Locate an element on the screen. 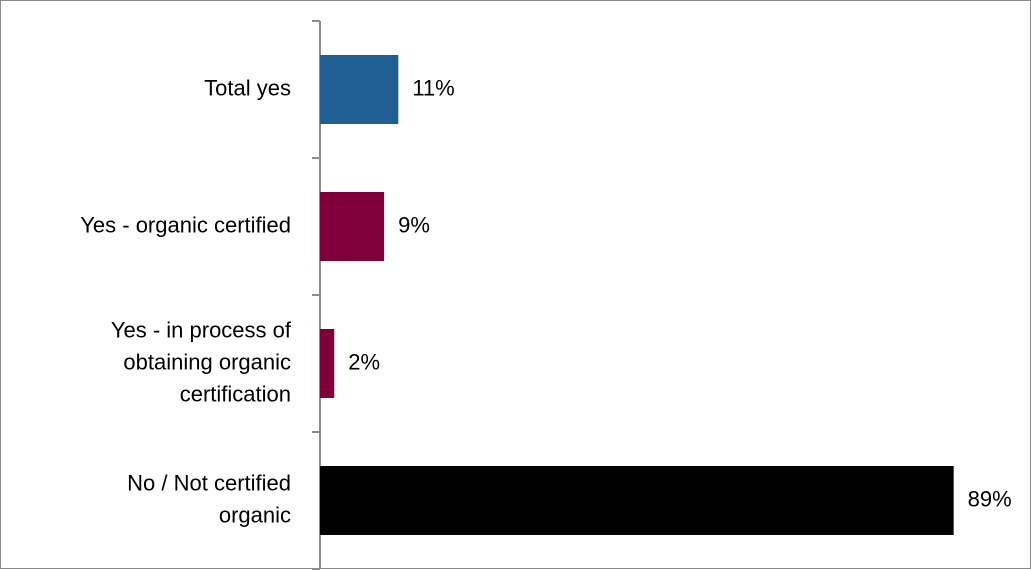 Image resolution: width=1031 pixels, height=570 pixels. category-label: Yes - in process of is located at coordinates (201, 329).